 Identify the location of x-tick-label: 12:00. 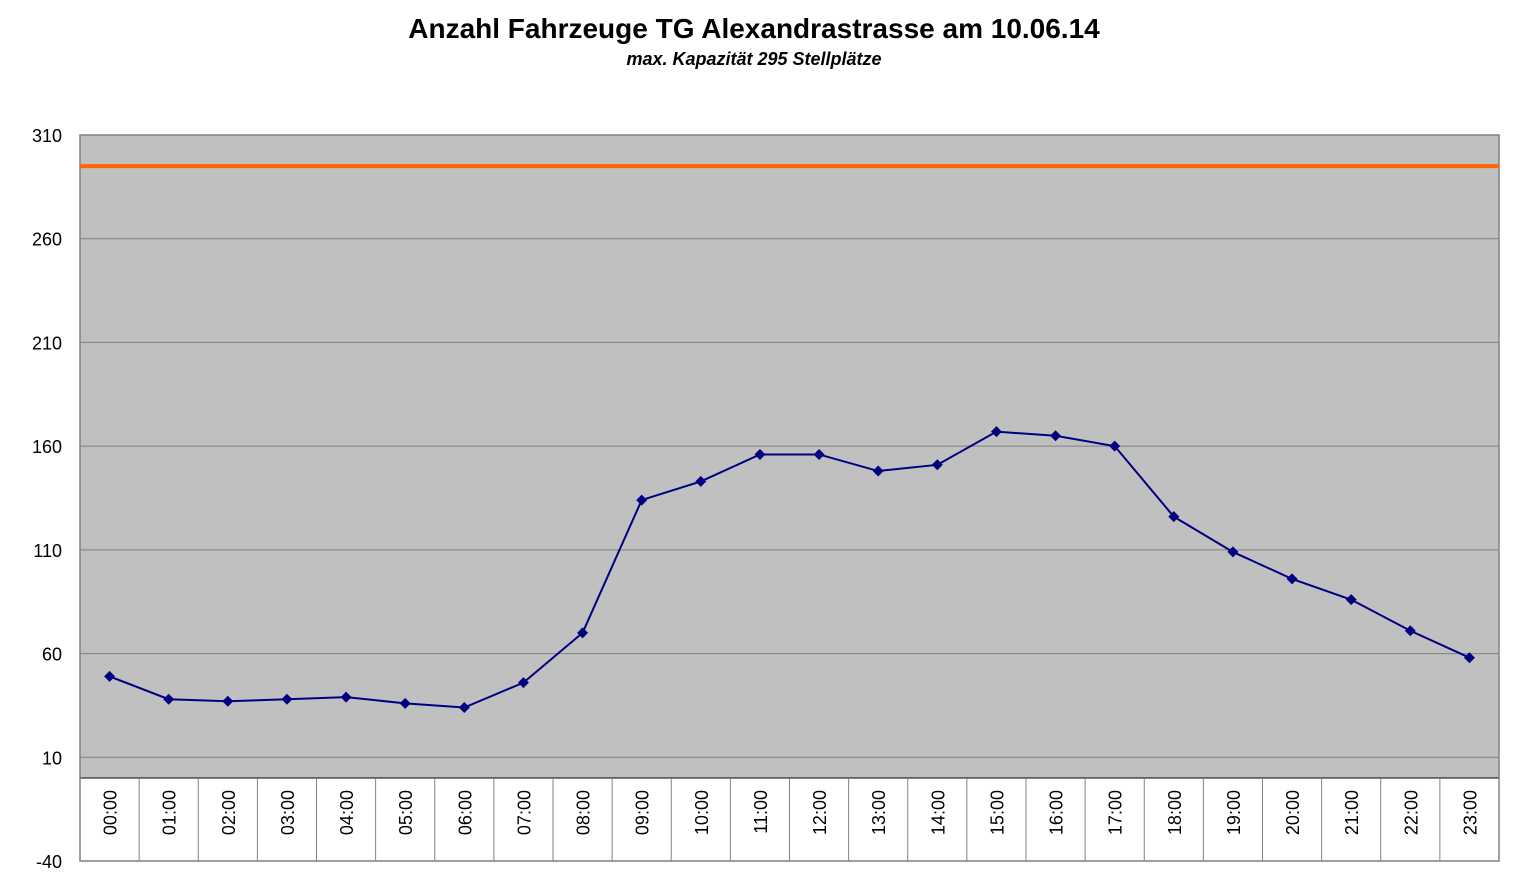
(820, 812).